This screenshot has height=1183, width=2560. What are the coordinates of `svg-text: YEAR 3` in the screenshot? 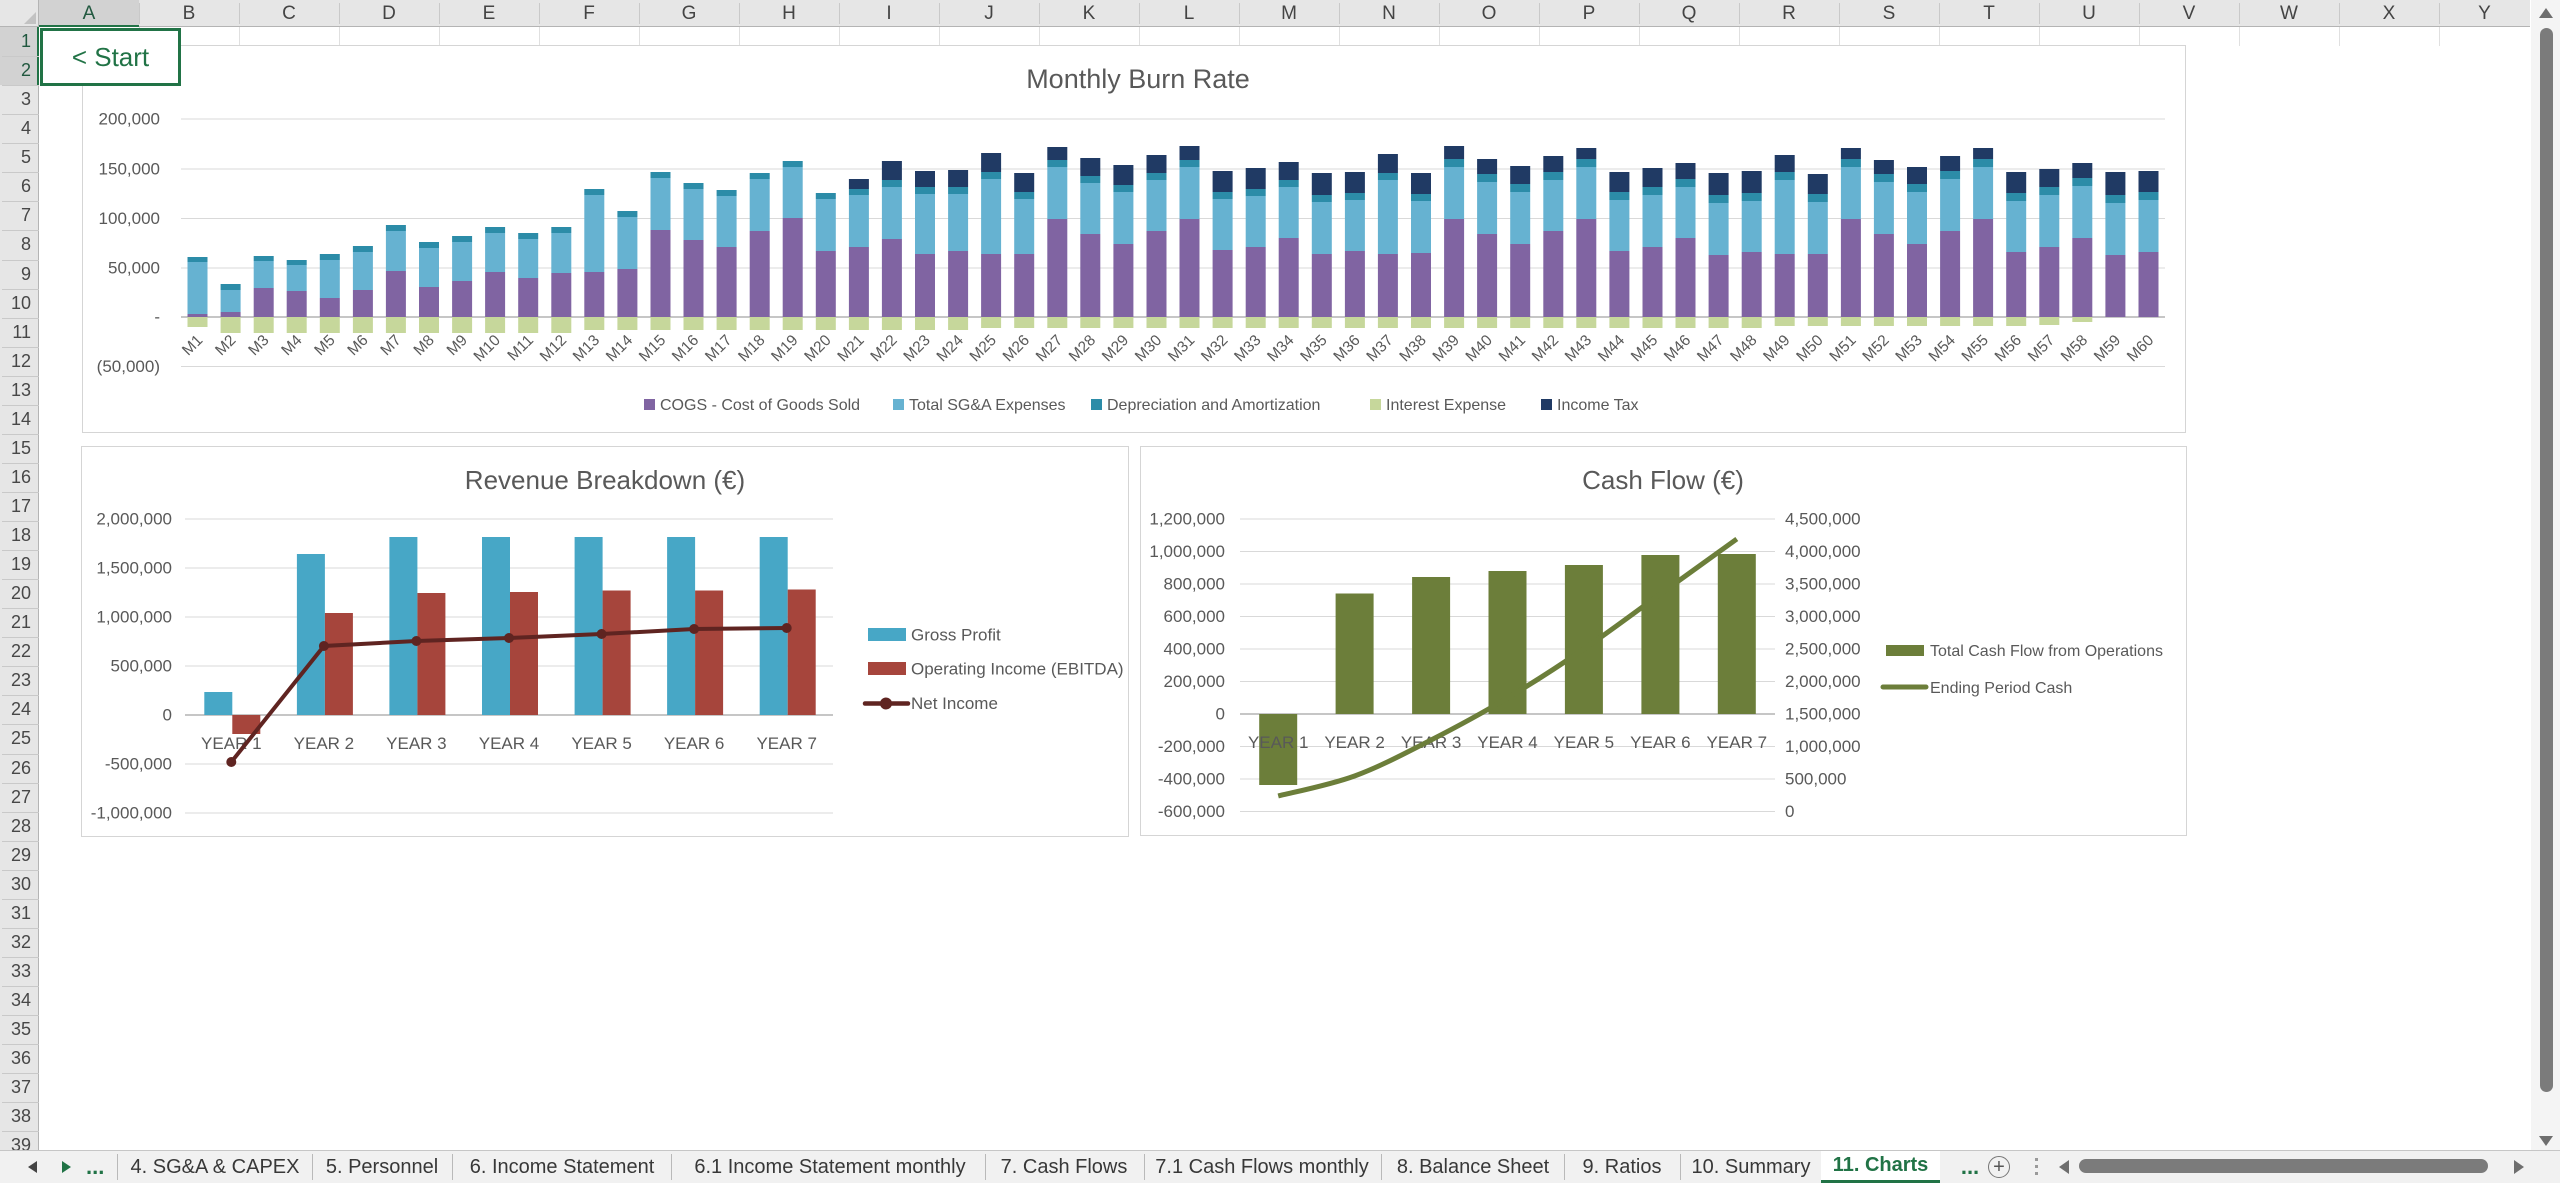 It's located at (416, 743).